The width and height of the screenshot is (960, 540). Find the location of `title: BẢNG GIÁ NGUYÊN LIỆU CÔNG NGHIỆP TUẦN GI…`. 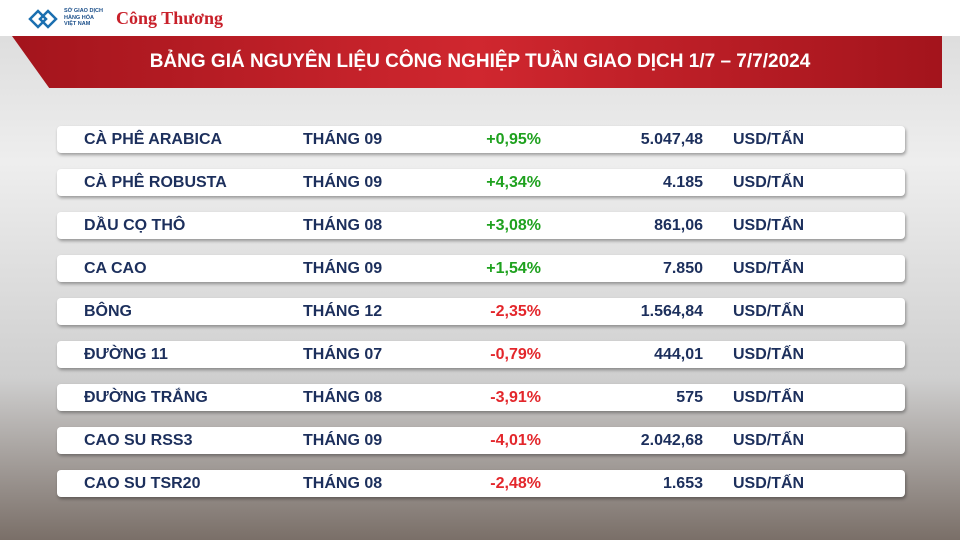

title: BẢNG GIÁ NGUYÊN LIỆU CÔNG NGHIỆP TUẦN GI… is located at coordinates (480, 61).